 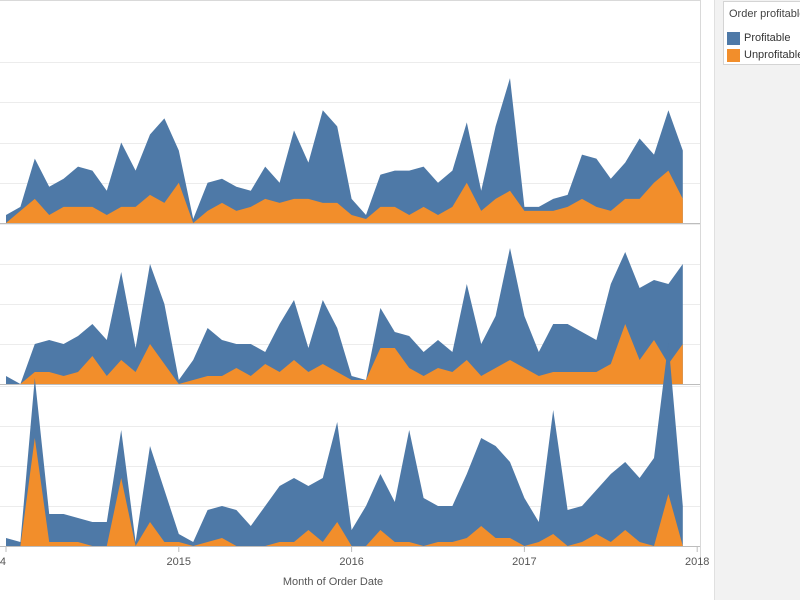 I want to click on x-tick-label-2015: 2015, so click(x=179, y=562).